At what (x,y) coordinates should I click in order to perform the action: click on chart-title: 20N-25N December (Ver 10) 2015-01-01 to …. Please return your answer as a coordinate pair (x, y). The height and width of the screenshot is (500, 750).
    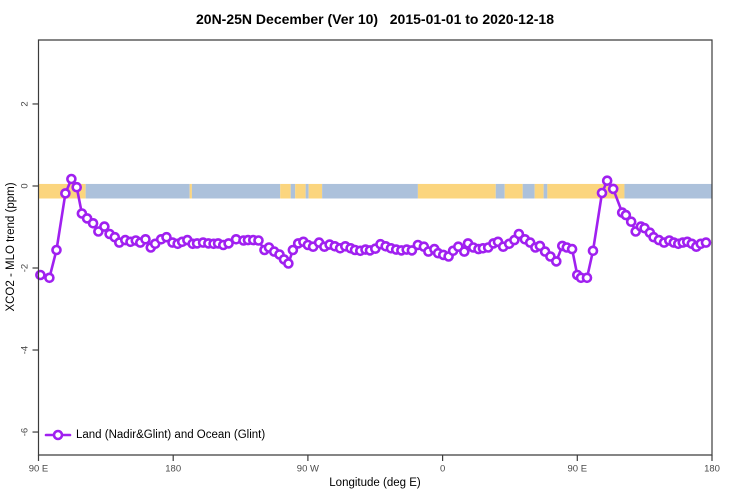
    Looking at the image, I should click on (375, 19).